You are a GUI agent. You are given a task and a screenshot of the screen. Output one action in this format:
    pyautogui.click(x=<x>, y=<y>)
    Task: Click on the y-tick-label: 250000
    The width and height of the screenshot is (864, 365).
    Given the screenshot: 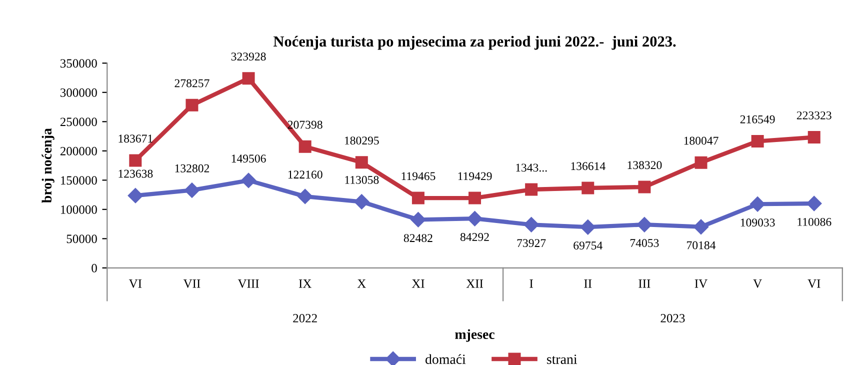 What is the action you would take?
    pyautogui.click(x=78, y=122)
    